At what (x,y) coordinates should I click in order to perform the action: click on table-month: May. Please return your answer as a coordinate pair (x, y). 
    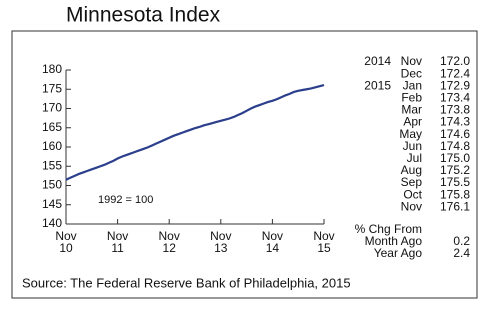
    Looking at the image, I should click on (410, 134).